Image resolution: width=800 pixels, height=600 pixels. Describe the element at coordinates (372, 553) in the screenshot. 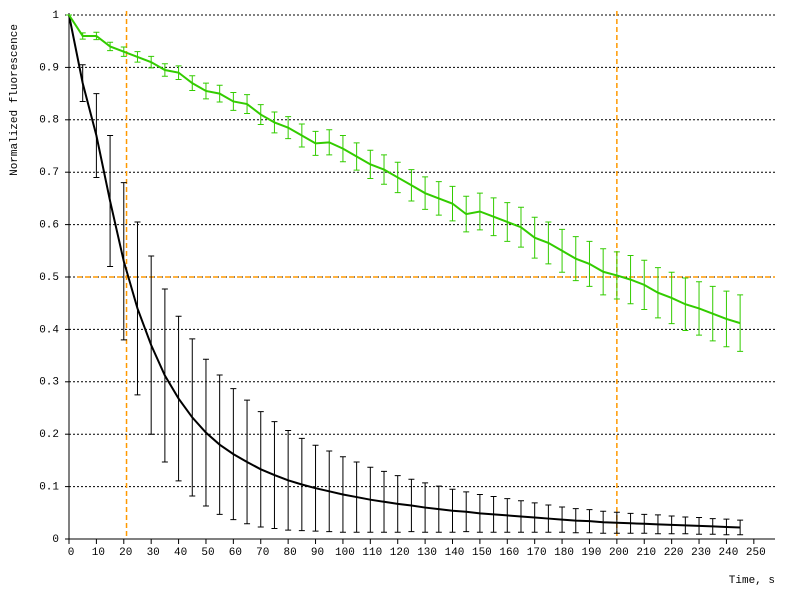

I see `x-tick-label: 110` at that location.